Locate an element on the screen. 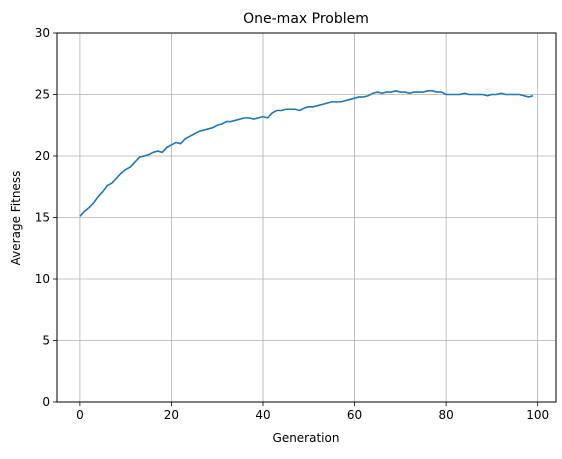 This screenshot has height=459, width=562. y-tick-label: 0 is located at coordinates (46, 402).